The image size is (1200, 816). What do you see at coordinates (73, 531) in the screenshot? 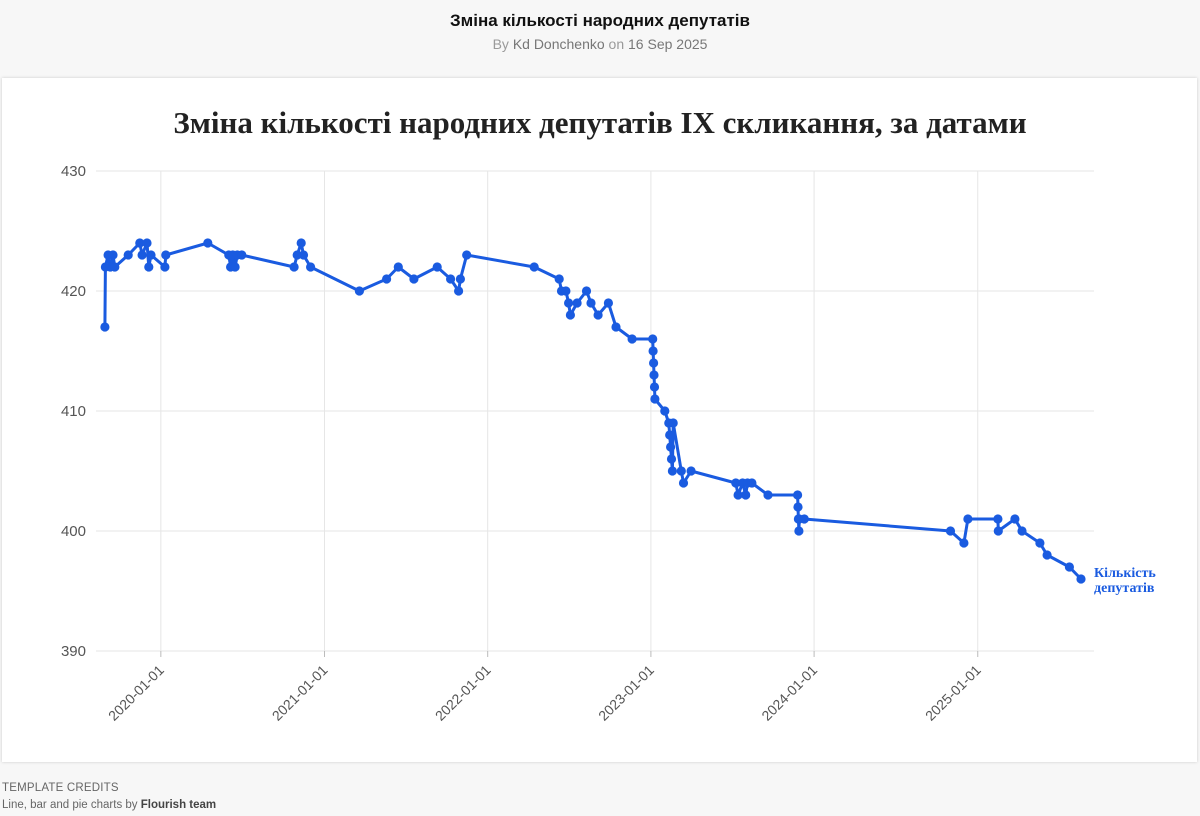
I see `y-tick-label: 400` at bounding box center [73, 531].